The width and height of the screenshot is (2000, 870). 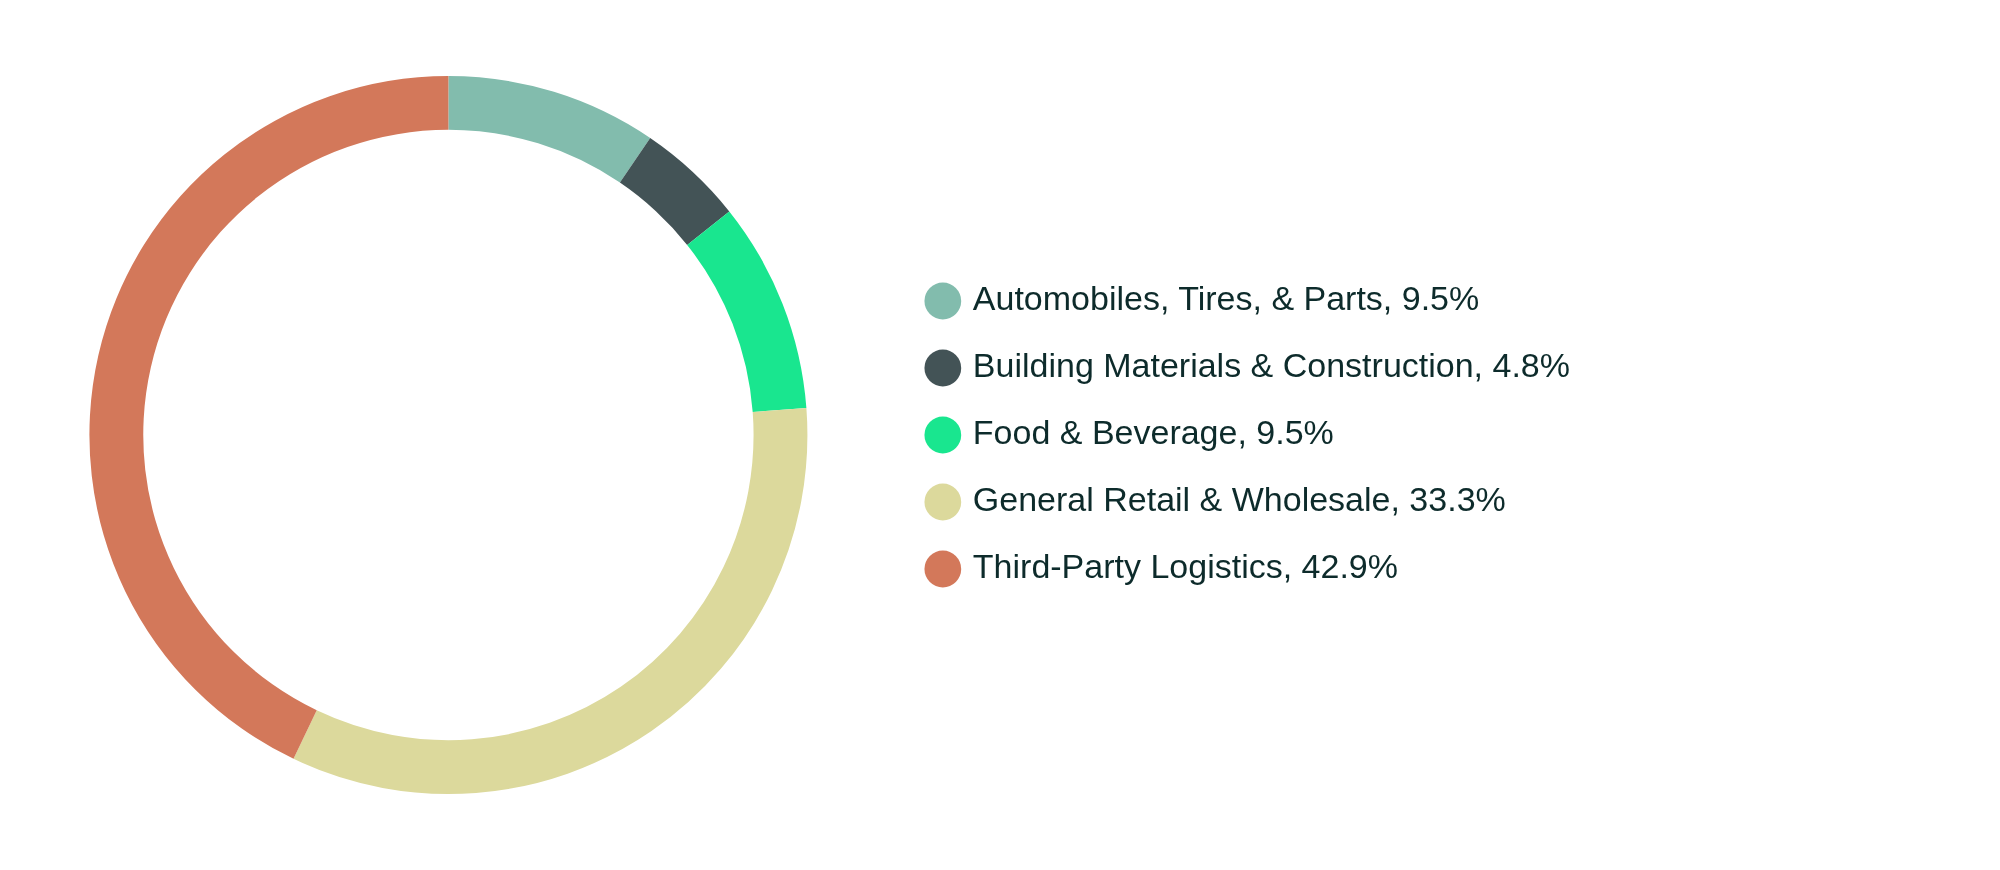 I want to click on legend-label: Food & Beverage, 9.5%, so click(x=1153, y=432).